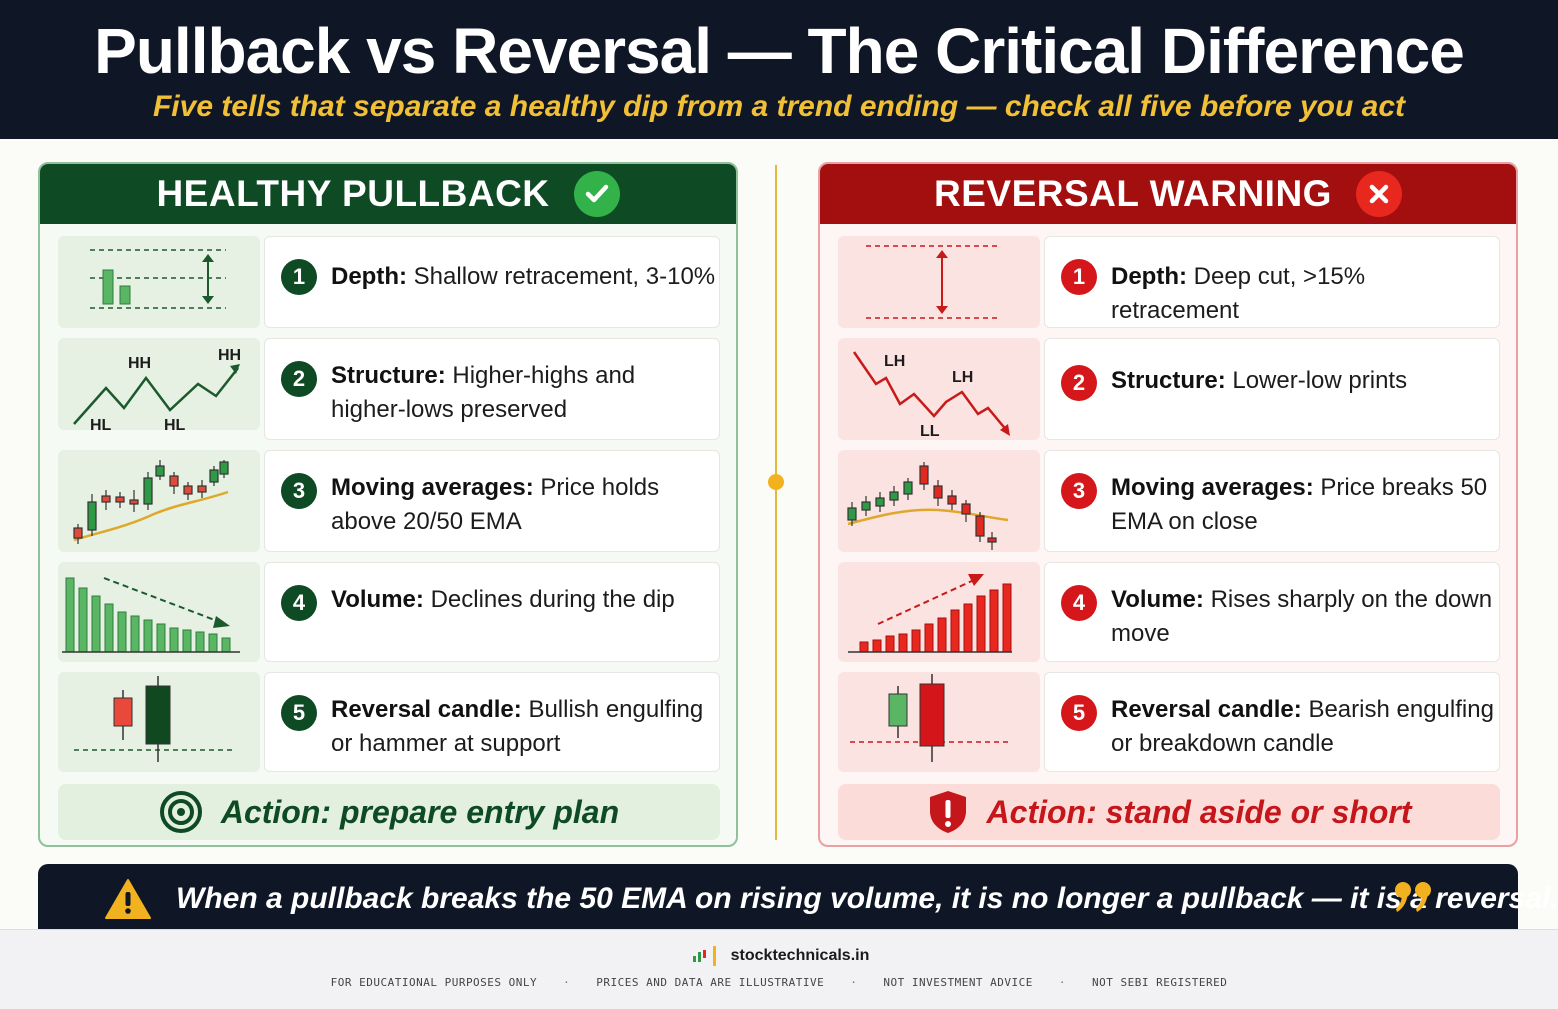  What do you see at coordinates (181, 812) in the screenshot?
I see `target-icon` at bounding box center [181, 812].